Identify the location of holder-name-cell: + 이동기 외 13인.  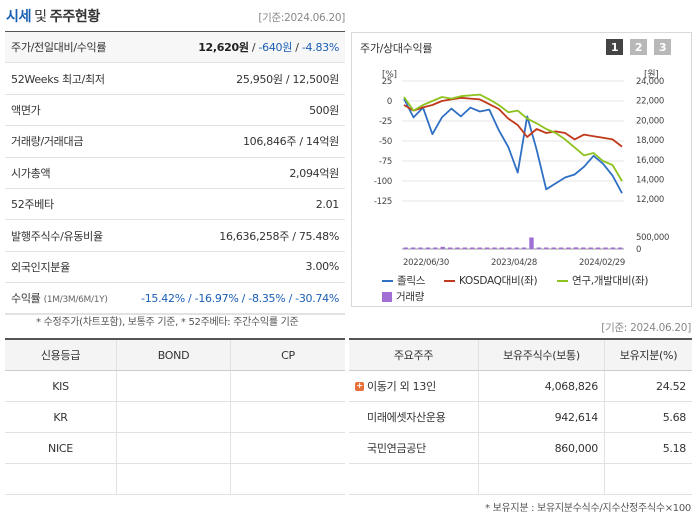
(414, 386).